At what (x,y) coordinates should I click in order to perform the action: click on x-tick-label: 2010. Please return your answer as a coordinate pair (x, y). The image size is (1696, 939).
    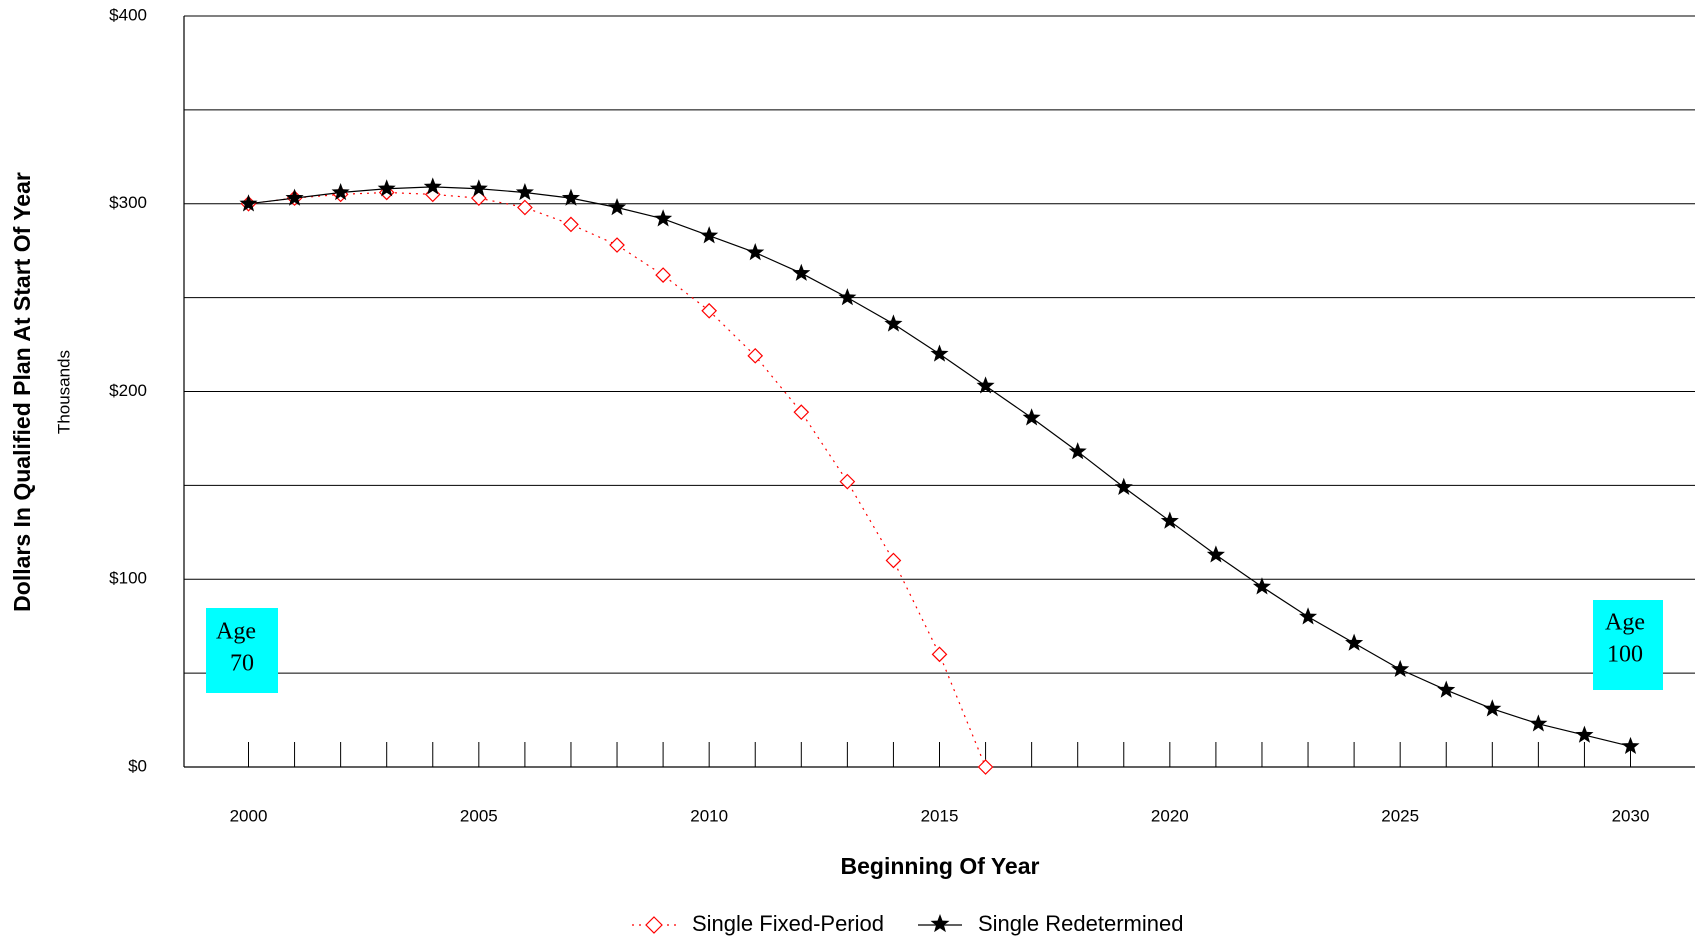
    Looking at the image, I should click on (709, 815).